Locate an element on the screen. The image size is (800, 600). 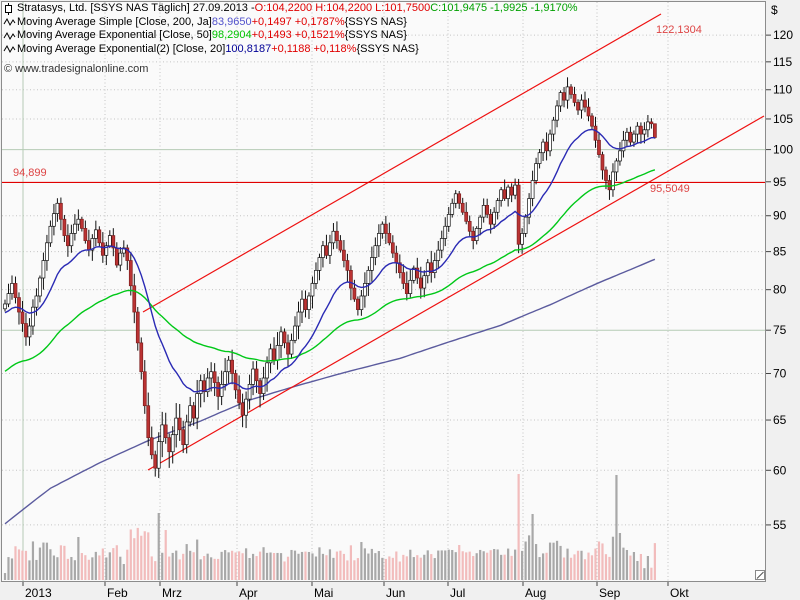
resize-grip is located at coordinates (760, 575).